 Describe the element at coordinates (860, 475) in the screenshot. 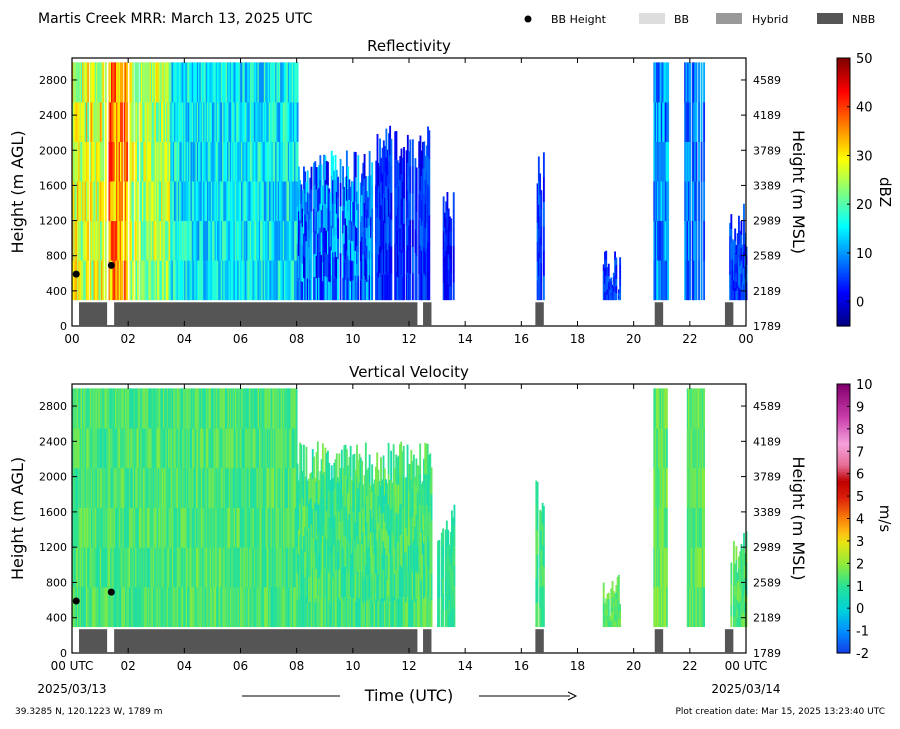

I see `colorbar-tick-label: 6` at that location.